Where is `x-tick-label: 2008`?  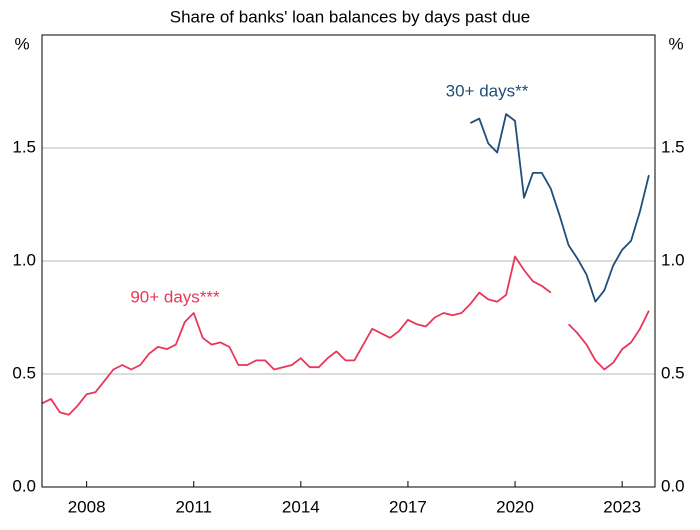
x-tick-label: 2008 is located at coordinates (87, 506).